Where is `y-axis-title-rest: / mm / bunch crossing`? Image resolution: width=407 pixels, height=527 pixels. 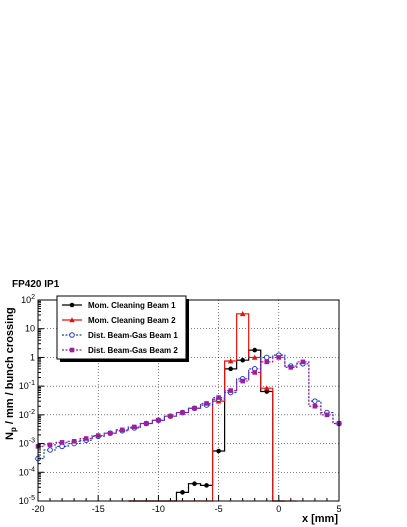 y-axis-title-rest: / mm / bunch crossing is located at coordinates (10, 367).